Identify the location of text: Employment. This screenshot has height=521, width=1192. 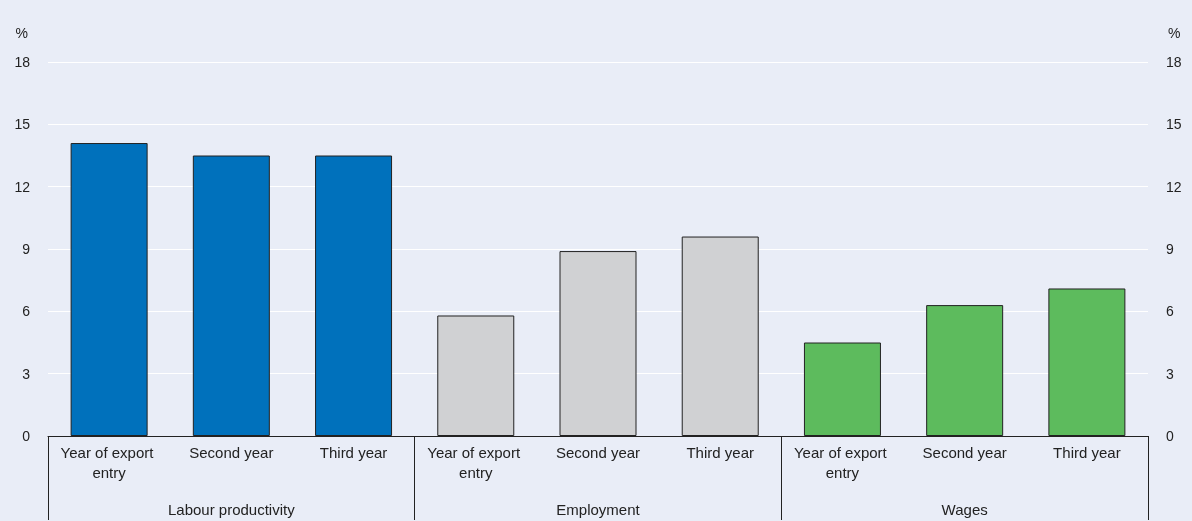
(598, 509).